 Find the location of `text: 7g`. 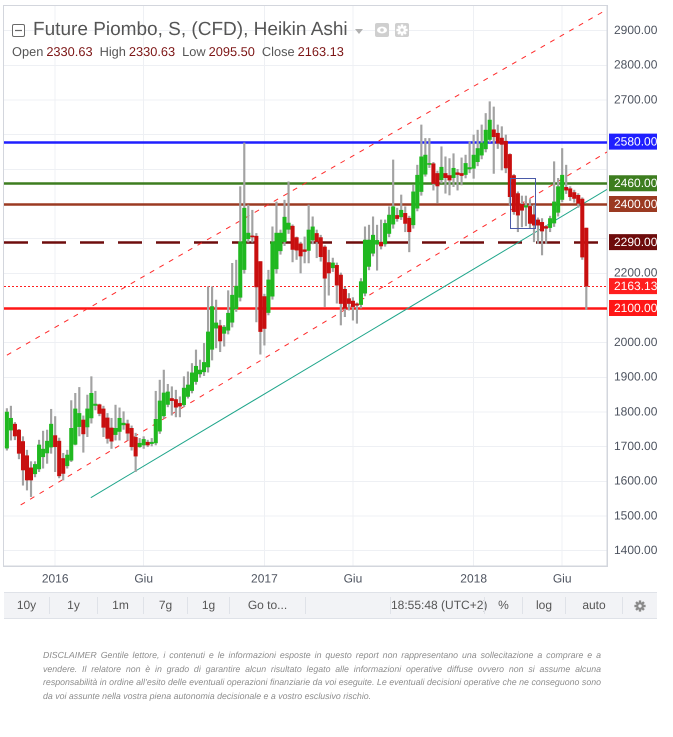

text: 7g is located at coordinates (166, 605).